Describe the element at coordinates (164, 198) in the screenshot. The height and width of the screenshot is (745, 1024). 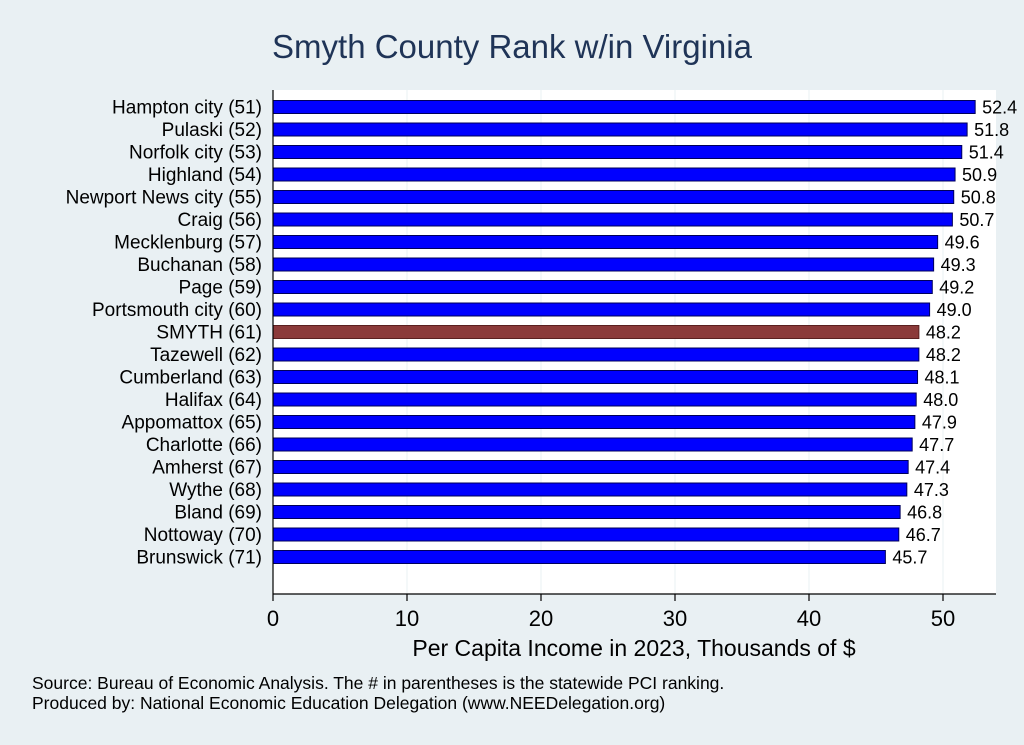
I see `category-label: Newport News city (55)` at that location.